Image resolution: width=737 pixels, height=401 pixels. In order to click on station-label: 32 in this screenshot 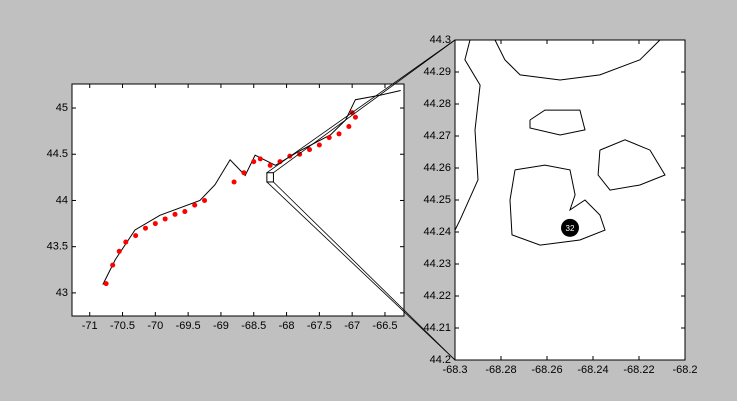, I will do `click(570, 228)`.